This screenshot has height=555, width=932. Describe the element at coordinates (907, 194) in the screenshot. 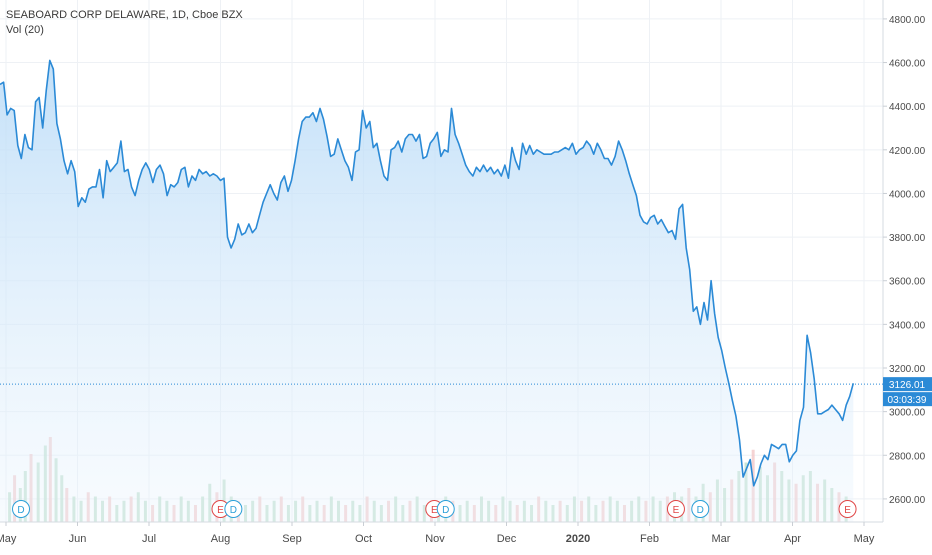

I see `y-tick-label: 4000.00` at that location.